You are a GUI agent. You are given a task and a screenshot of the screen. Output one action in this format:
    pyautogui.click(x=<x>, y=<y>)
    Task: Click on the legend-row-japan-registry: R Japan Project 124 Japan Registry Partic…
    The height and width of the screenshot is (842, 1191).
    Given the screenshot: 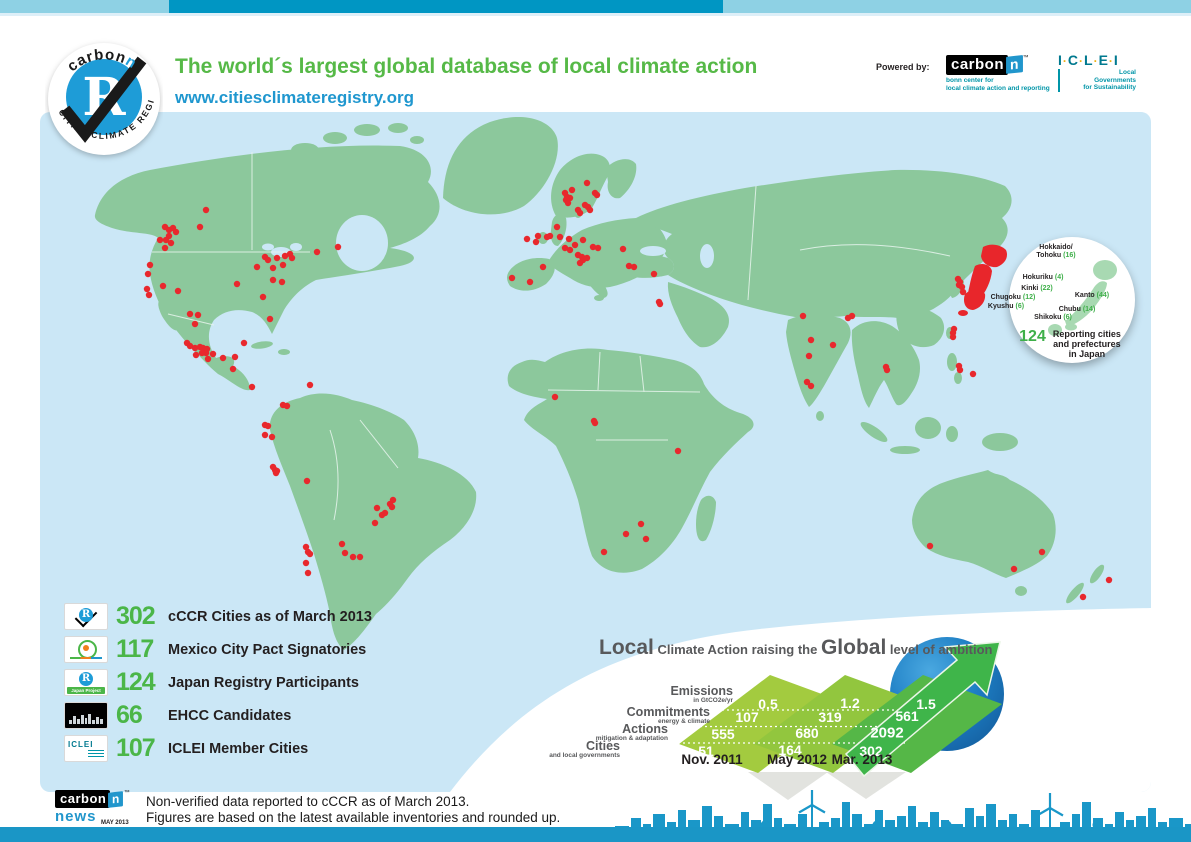 What is the action you would take?
    pyautogui.click(x=218, y=682)
    